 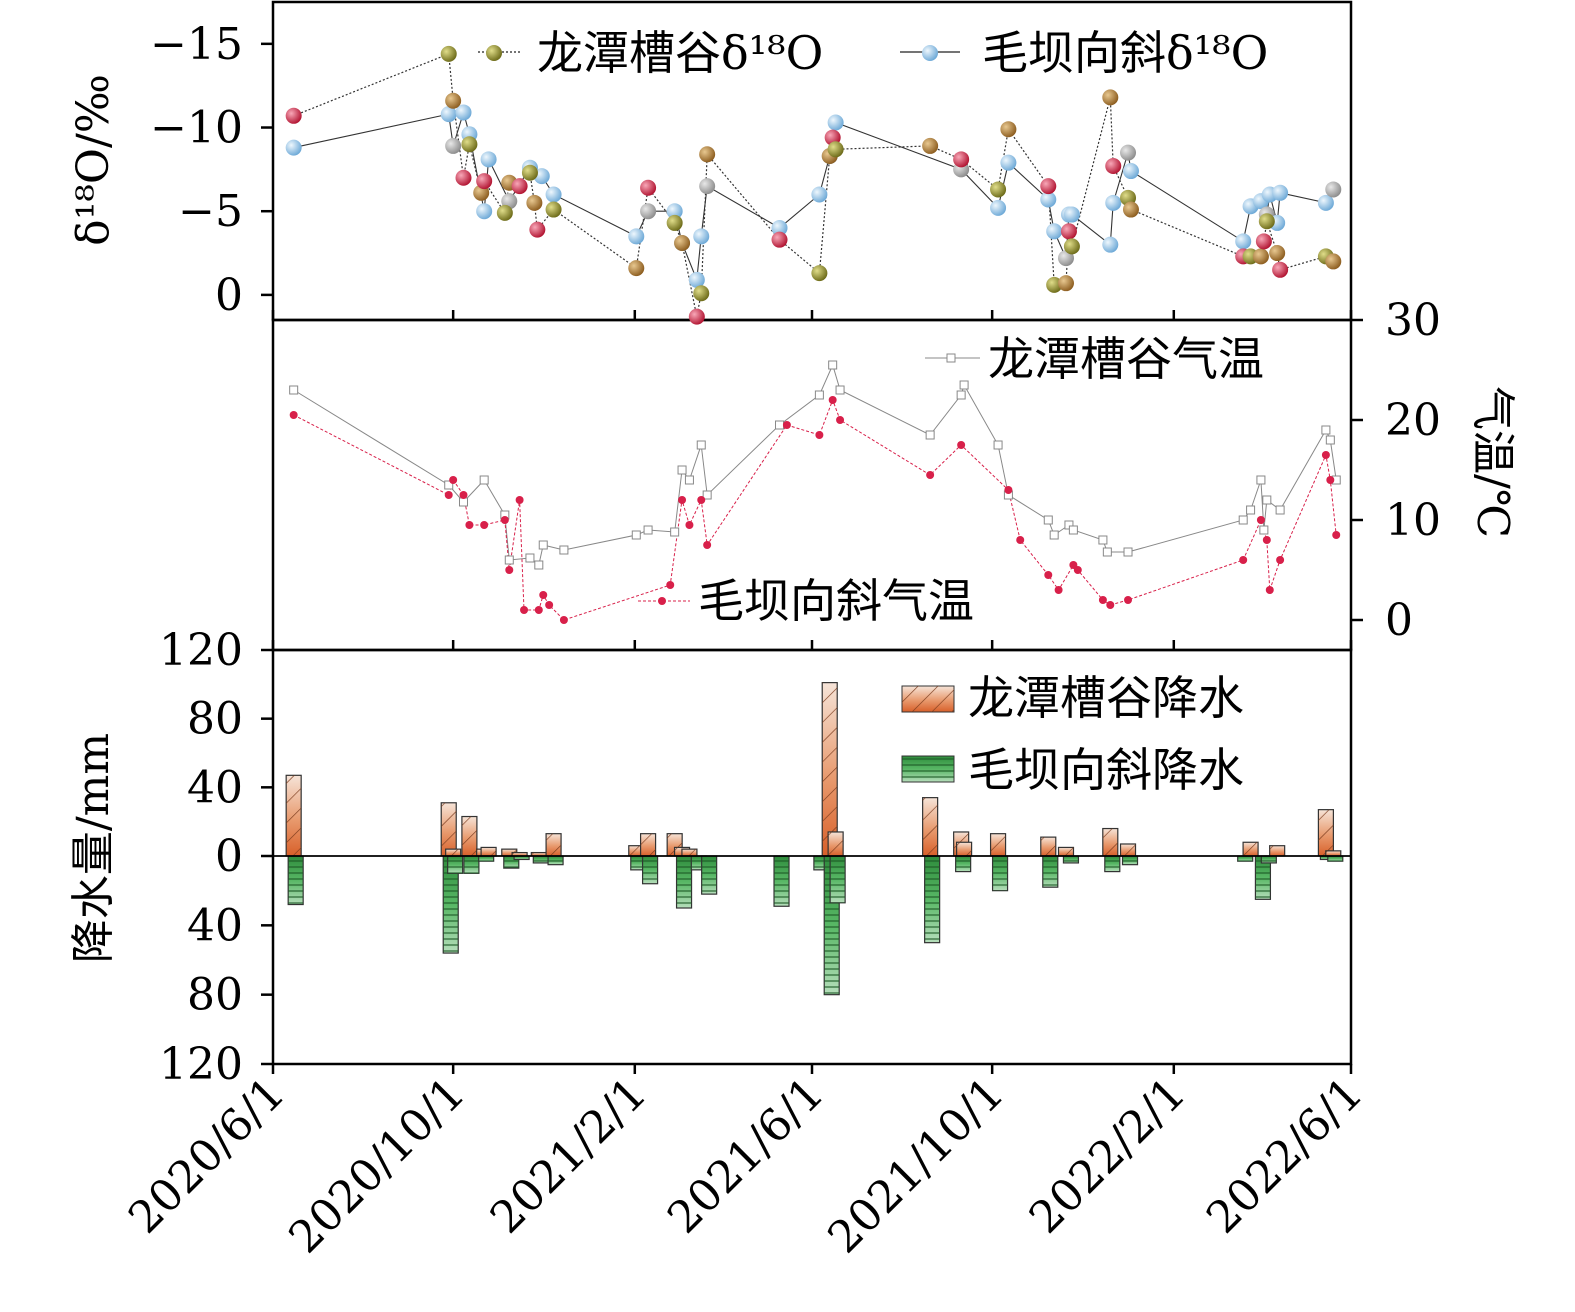 I want to click on temperature-y-tick-label: 0, so click(x=1399, y=620).